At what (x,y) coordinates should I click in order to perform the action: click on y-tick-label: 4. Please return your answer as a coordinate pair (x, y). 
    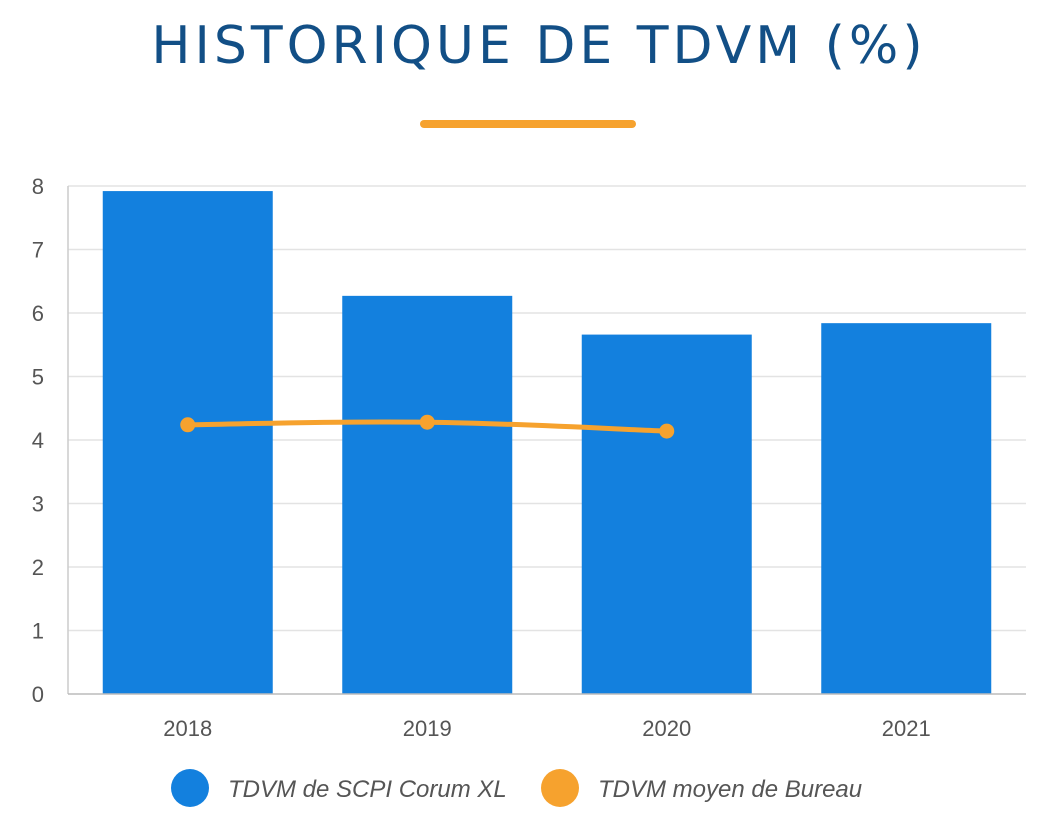
    Looking at the image, I should click on (38, 440).